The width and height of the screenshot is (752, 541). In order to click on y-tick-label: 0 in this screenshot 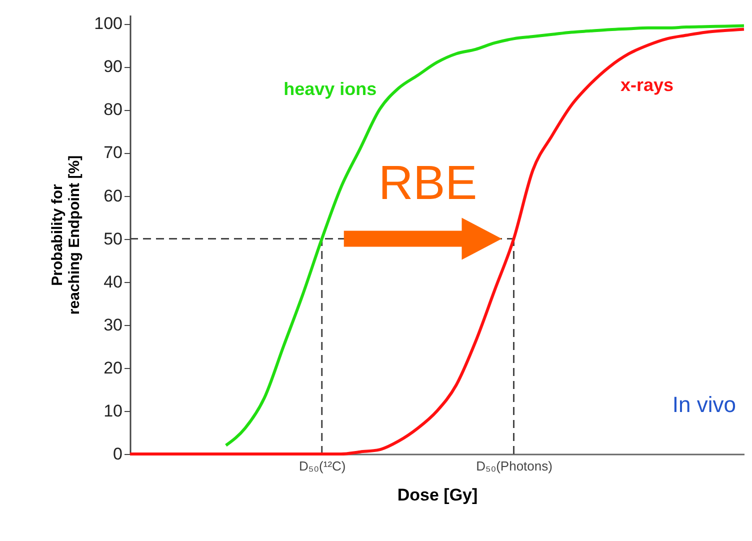, I will do `click(117, 454)`.